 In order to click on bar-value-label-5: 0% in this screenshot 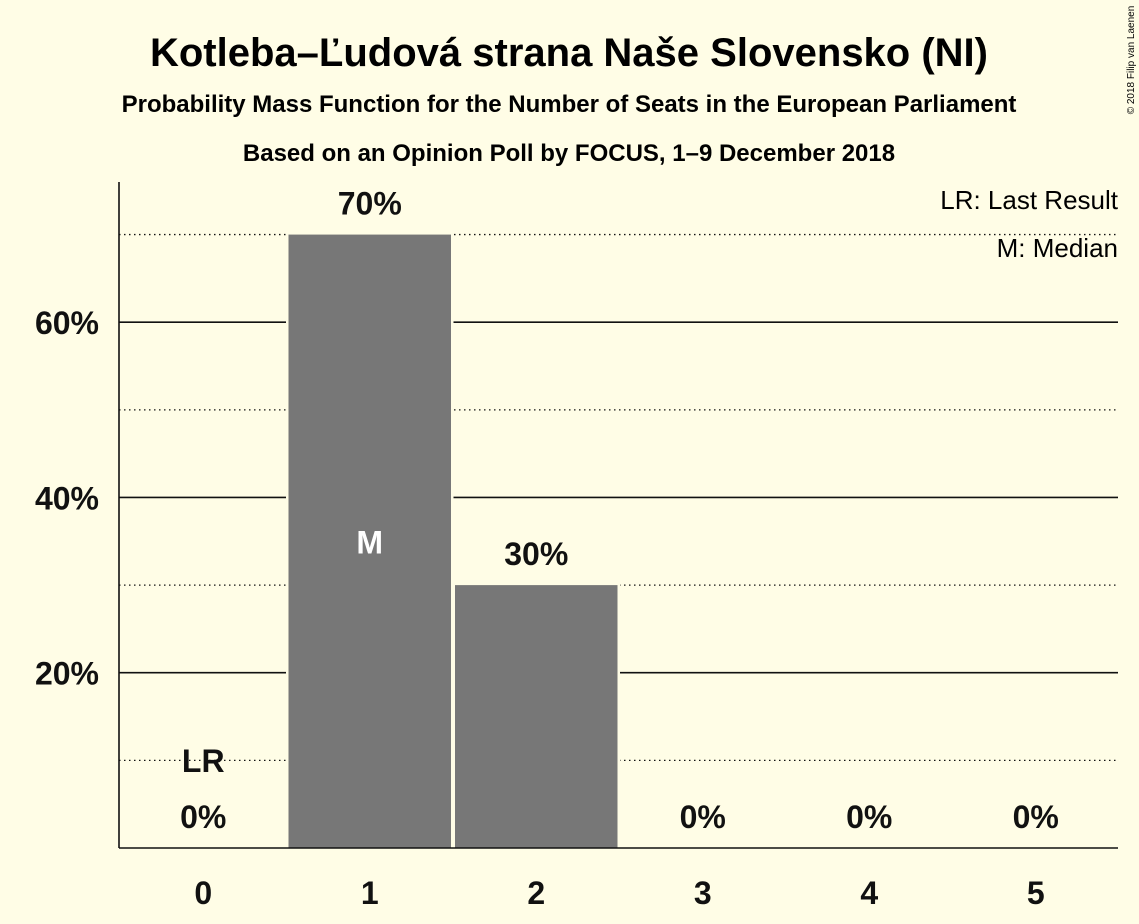, I will do `click(1036, 817)`.